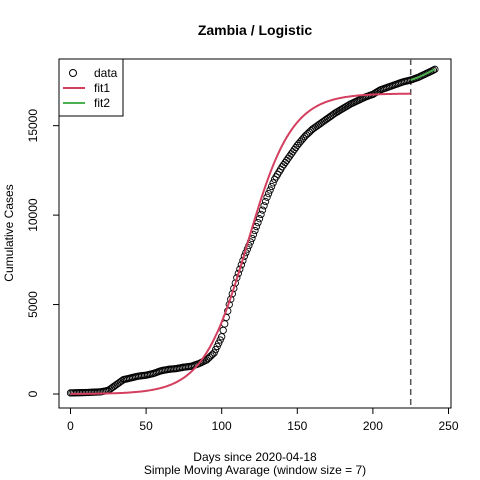 This screenshot has width=480, height=480. Describe the element at coordinates (373, 426) in the screenshot. I see `x-tick-label: 200` at that location.